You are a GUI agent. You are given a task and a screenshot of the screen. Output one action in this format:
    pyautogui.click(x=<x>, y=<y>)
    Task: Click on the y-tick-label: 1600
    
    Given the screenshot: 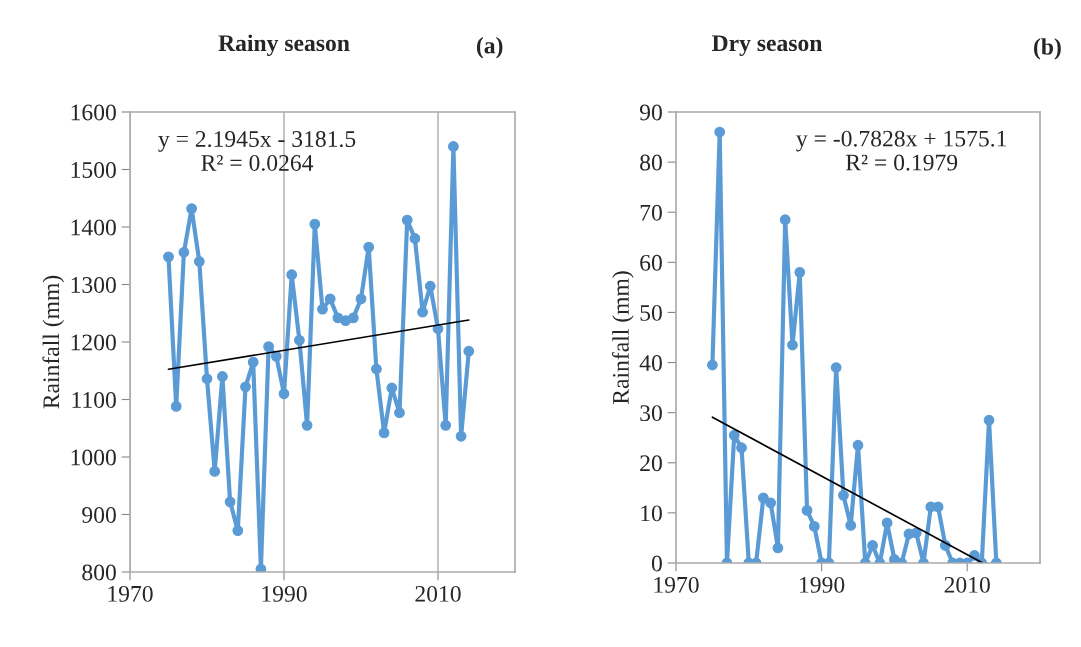 What is the action you would take?
    pyautogui.click(x=93, y=112)
    